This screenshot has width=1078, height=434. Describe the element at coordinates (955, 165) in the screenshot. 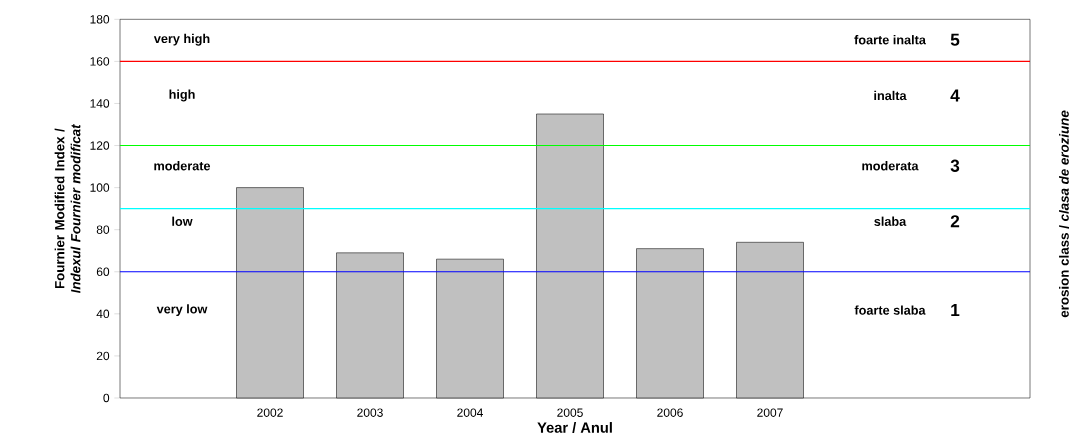

I see `annotation: 3` at that location.